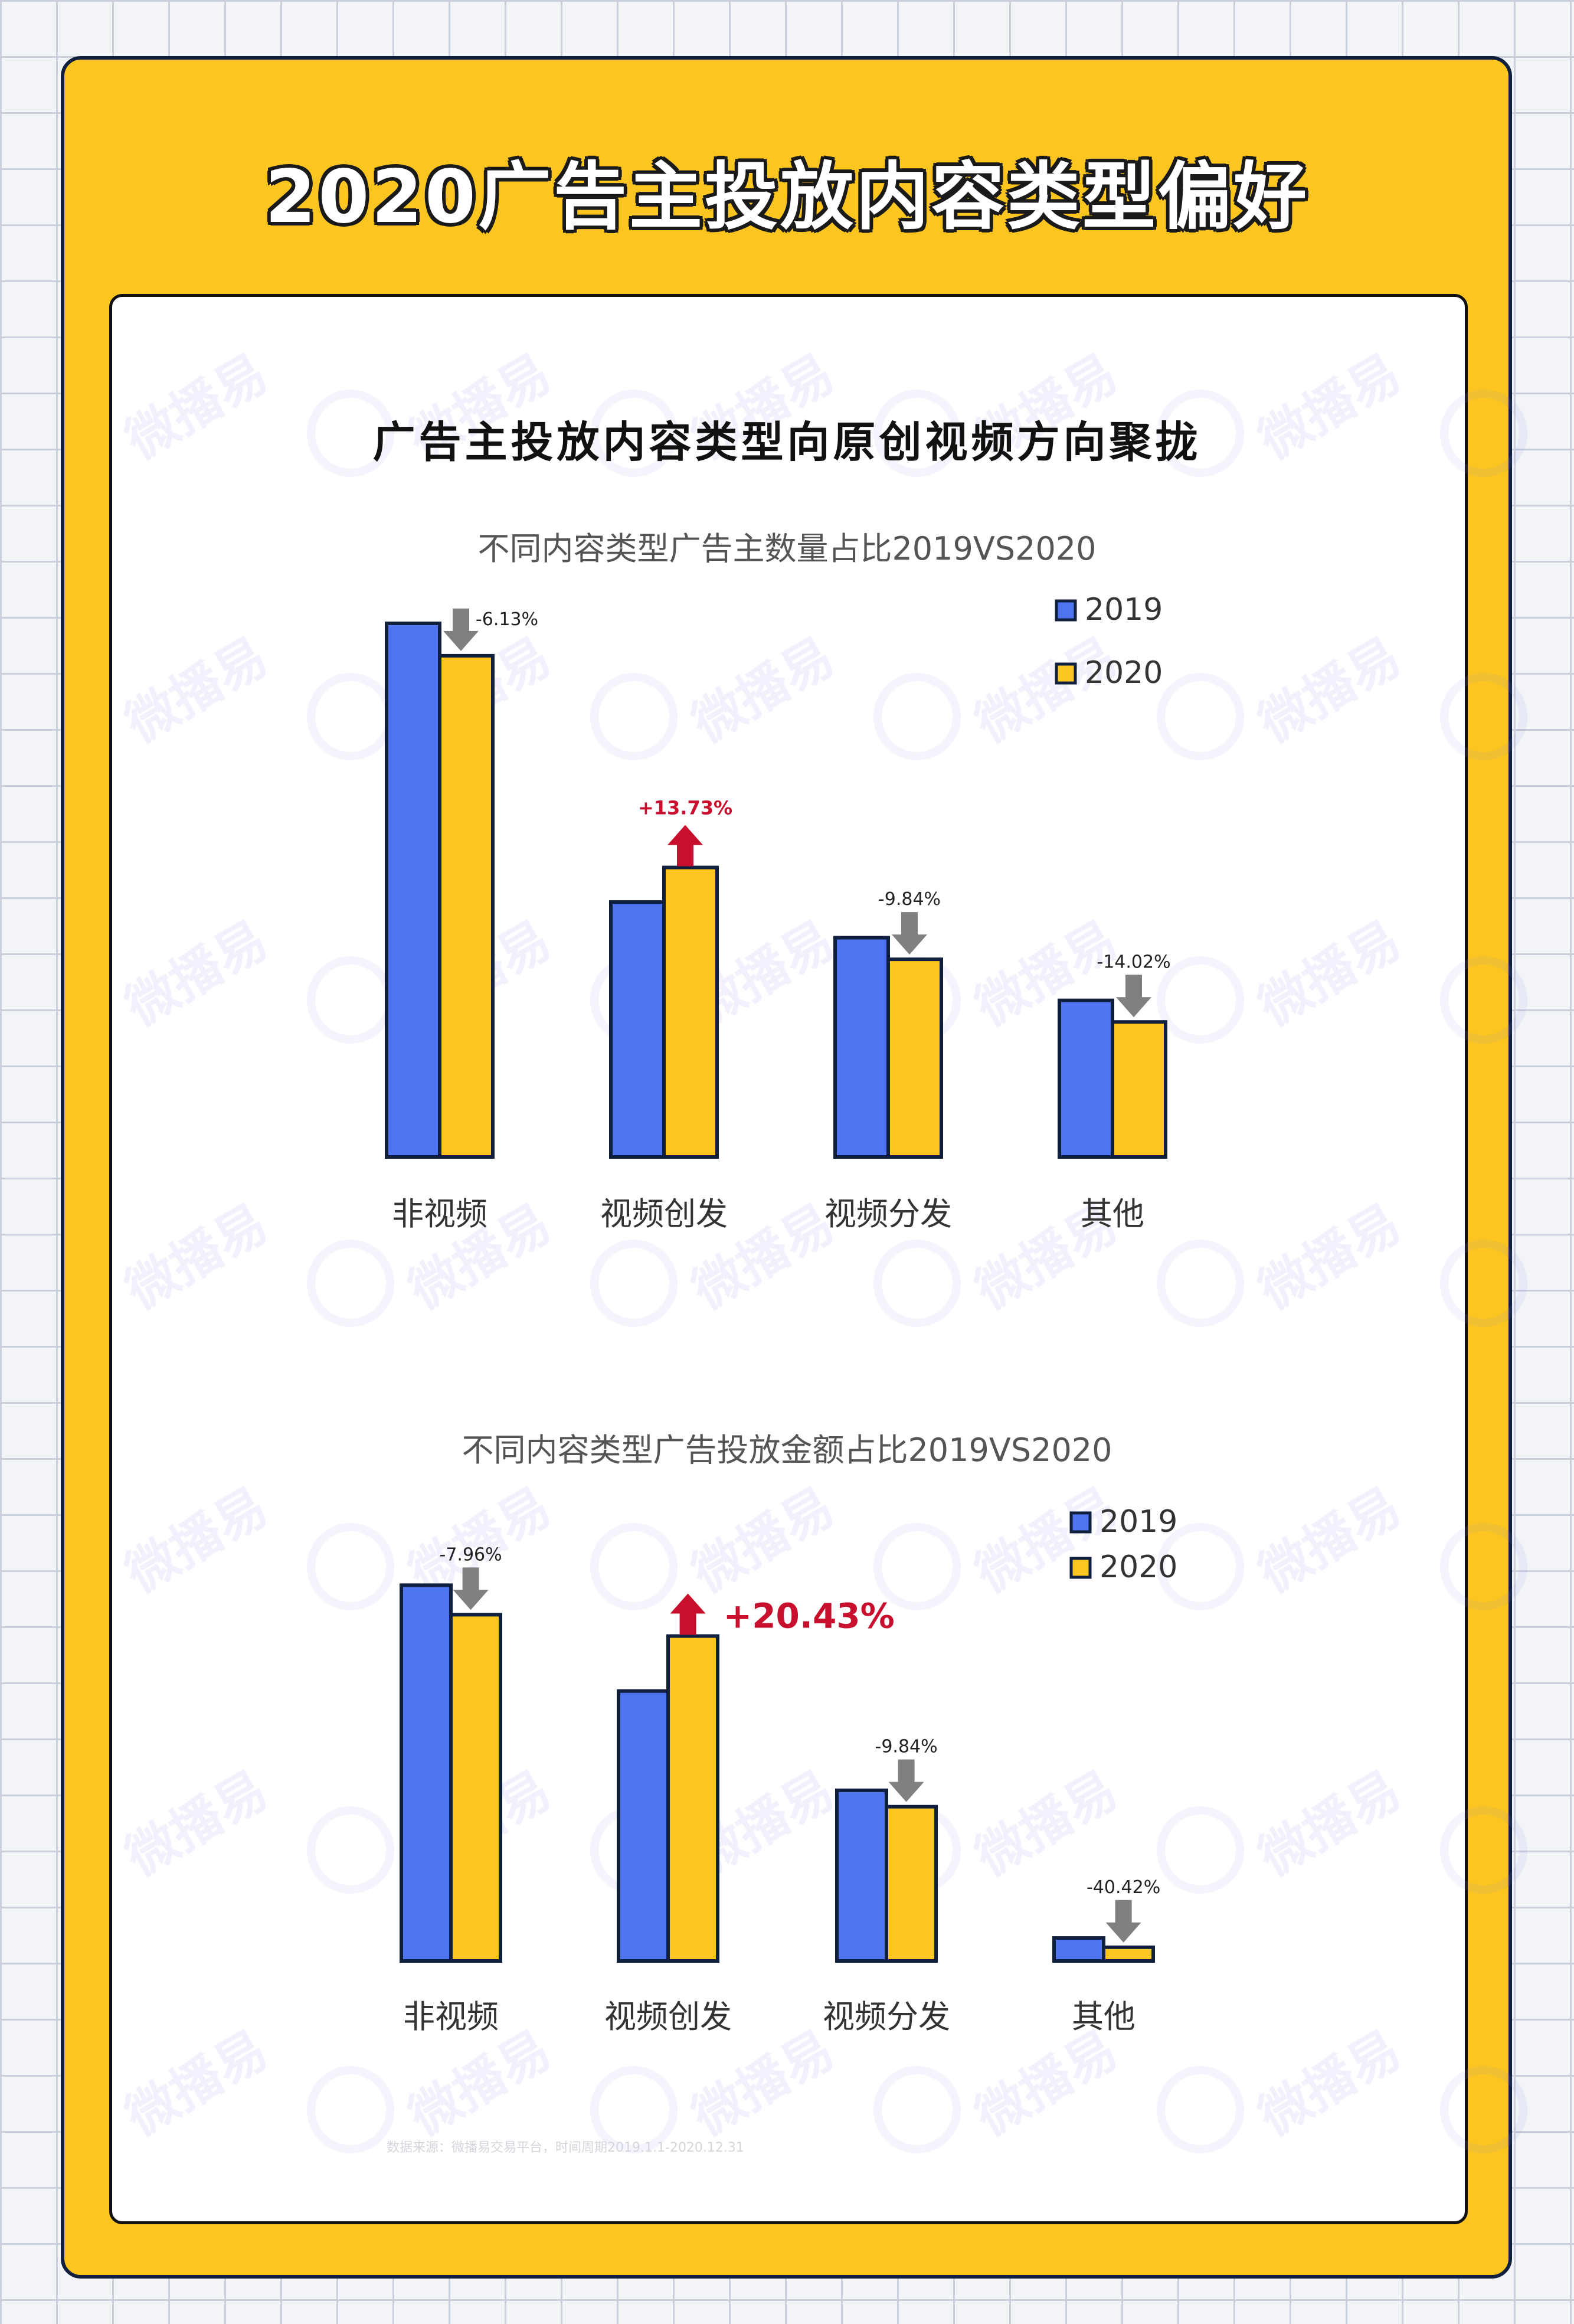 The image size is (1574, 2324). What do you see at coordinates (565, 2146) in the screenshot?
I see `source-note: 数据来源：微播易交易平台，时间周期2019.1.1-2020.12.31` at bounding box center [565, 2146].